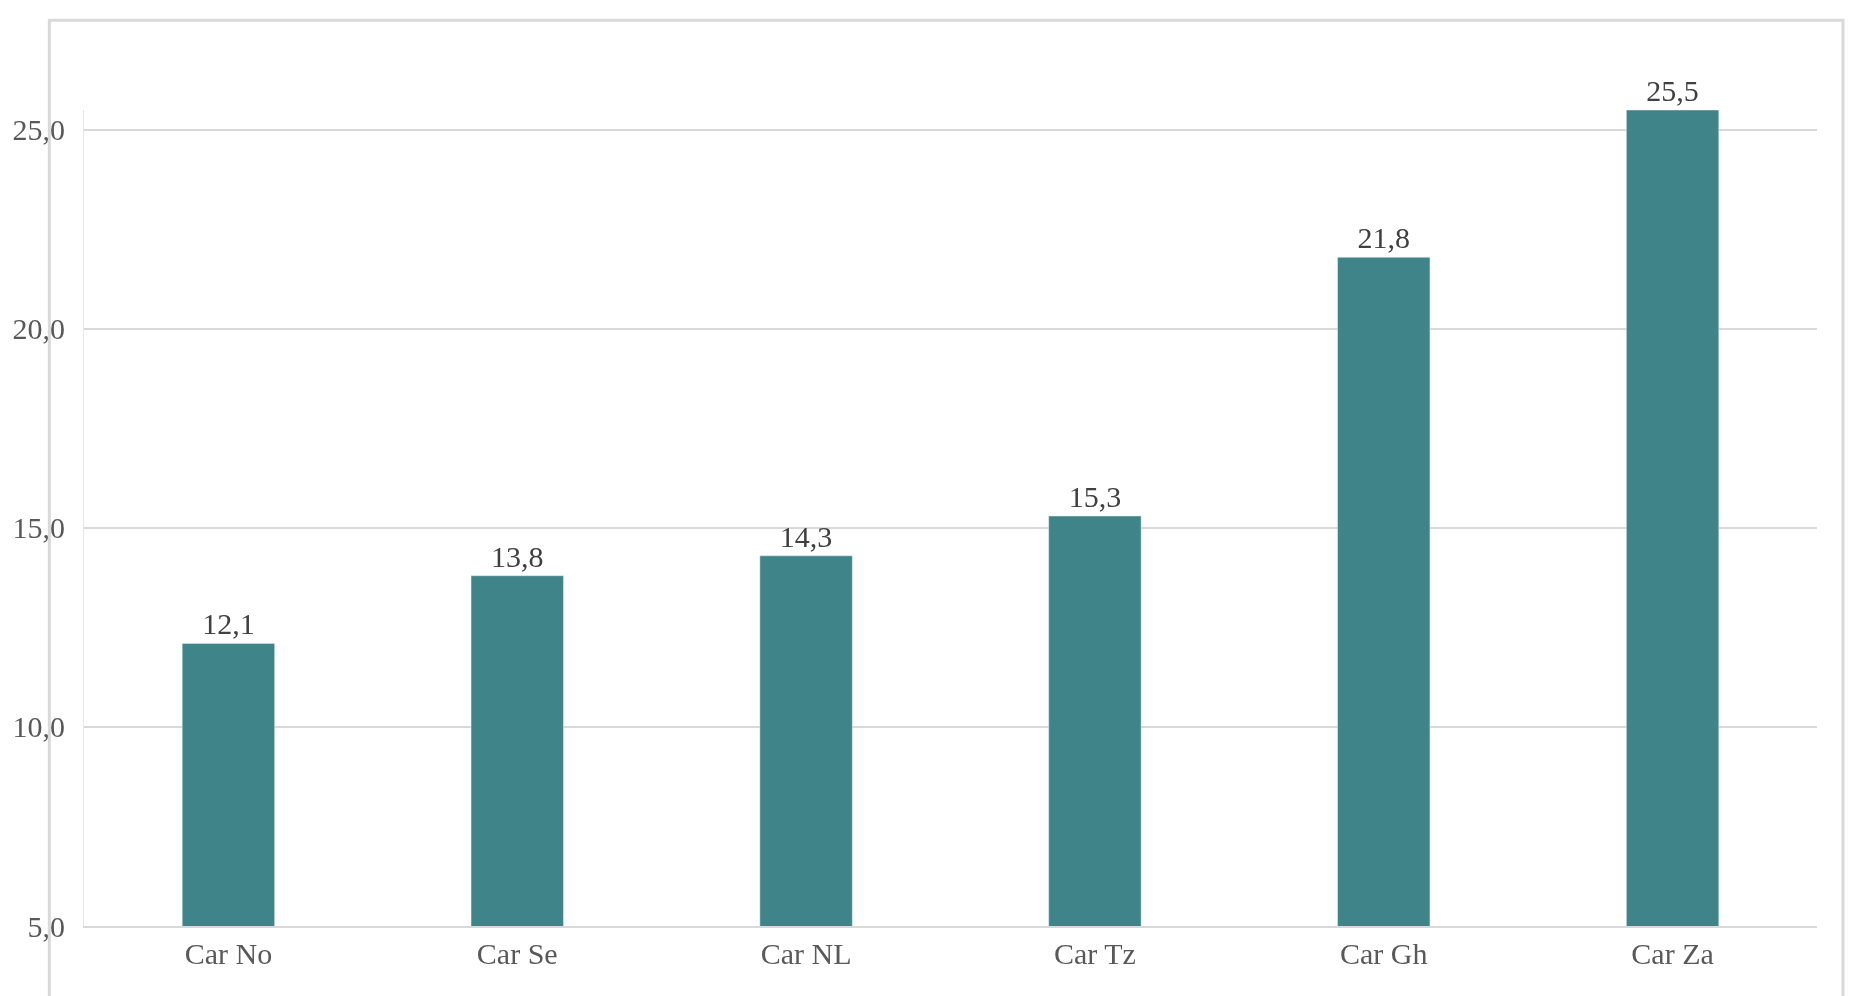 This screenshot has height=996, width=1857. Describe the element at coordinates (228, 624) in the screenshot. I see `data-label: 12,1` at that location.